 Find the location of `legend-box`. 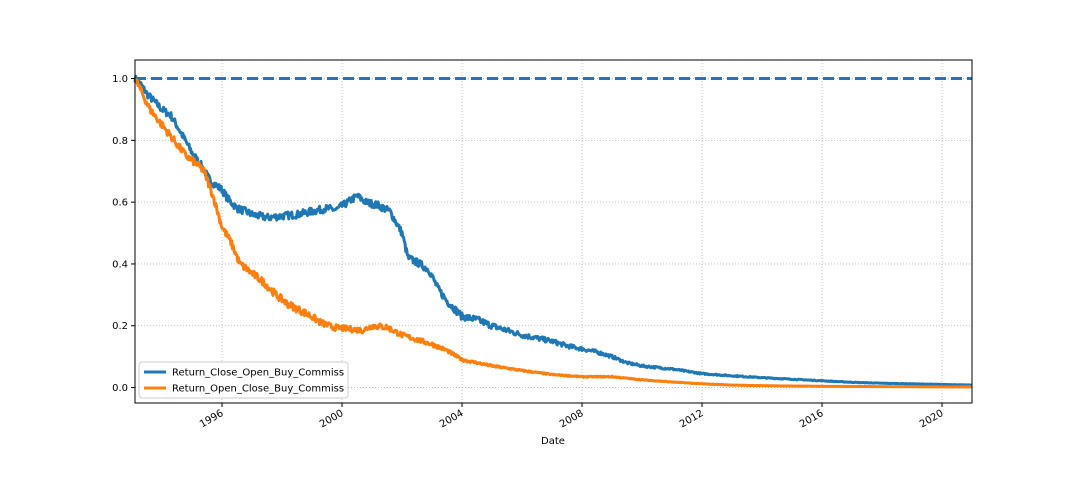

legend-box is located at coordinates (243, 380).